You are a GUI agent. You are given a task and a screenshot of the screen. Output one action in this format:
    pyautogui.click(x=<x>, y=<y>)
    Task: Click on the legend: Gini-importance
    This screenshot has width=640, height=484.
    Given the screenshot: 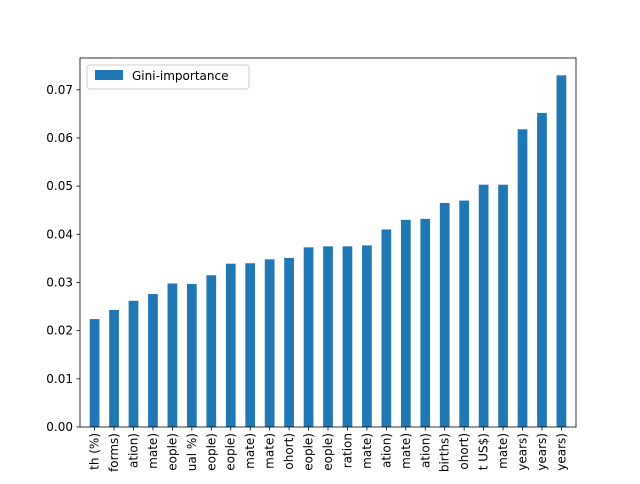 What is the action you would take?
    pyautogui.click(x=168, y=77)
    